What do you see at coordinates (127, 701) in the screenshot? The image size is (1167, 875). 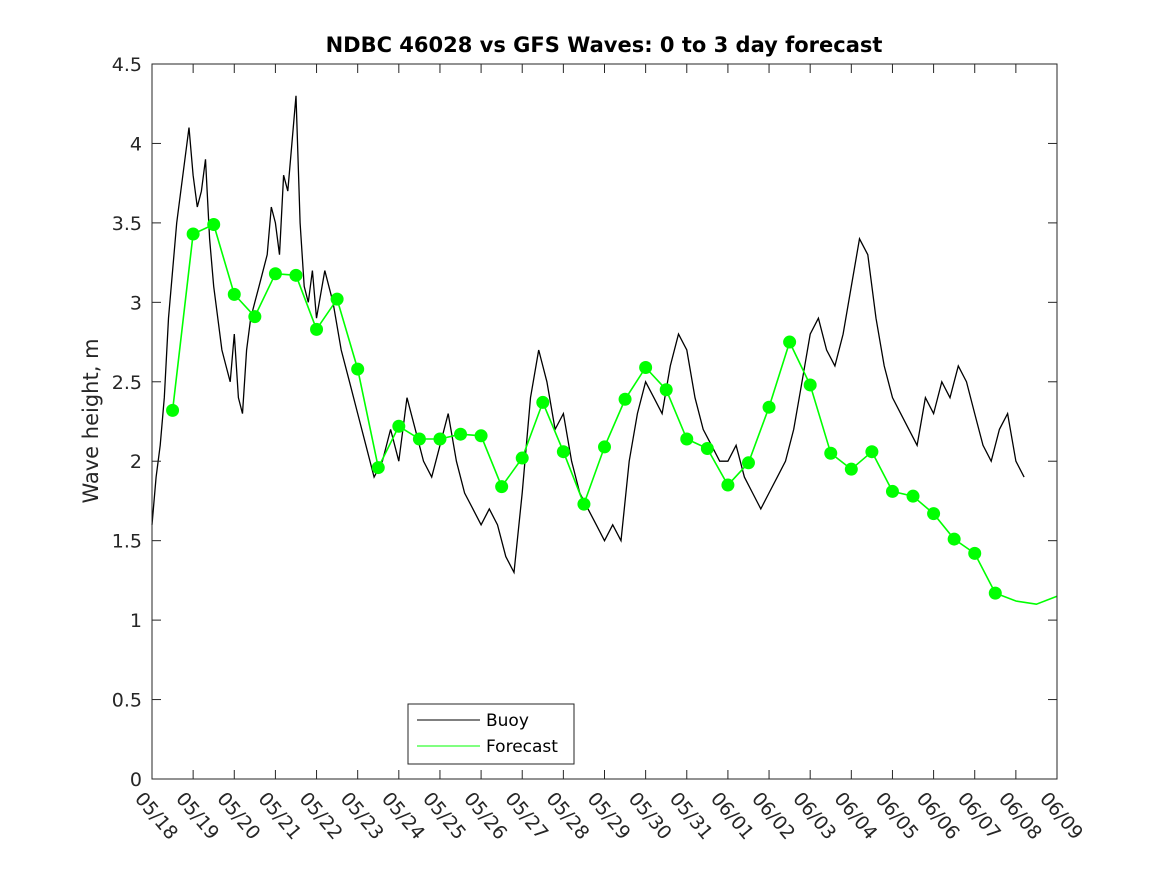 I see `y-tick-label: 0.5` at bounding box center [127, 701].